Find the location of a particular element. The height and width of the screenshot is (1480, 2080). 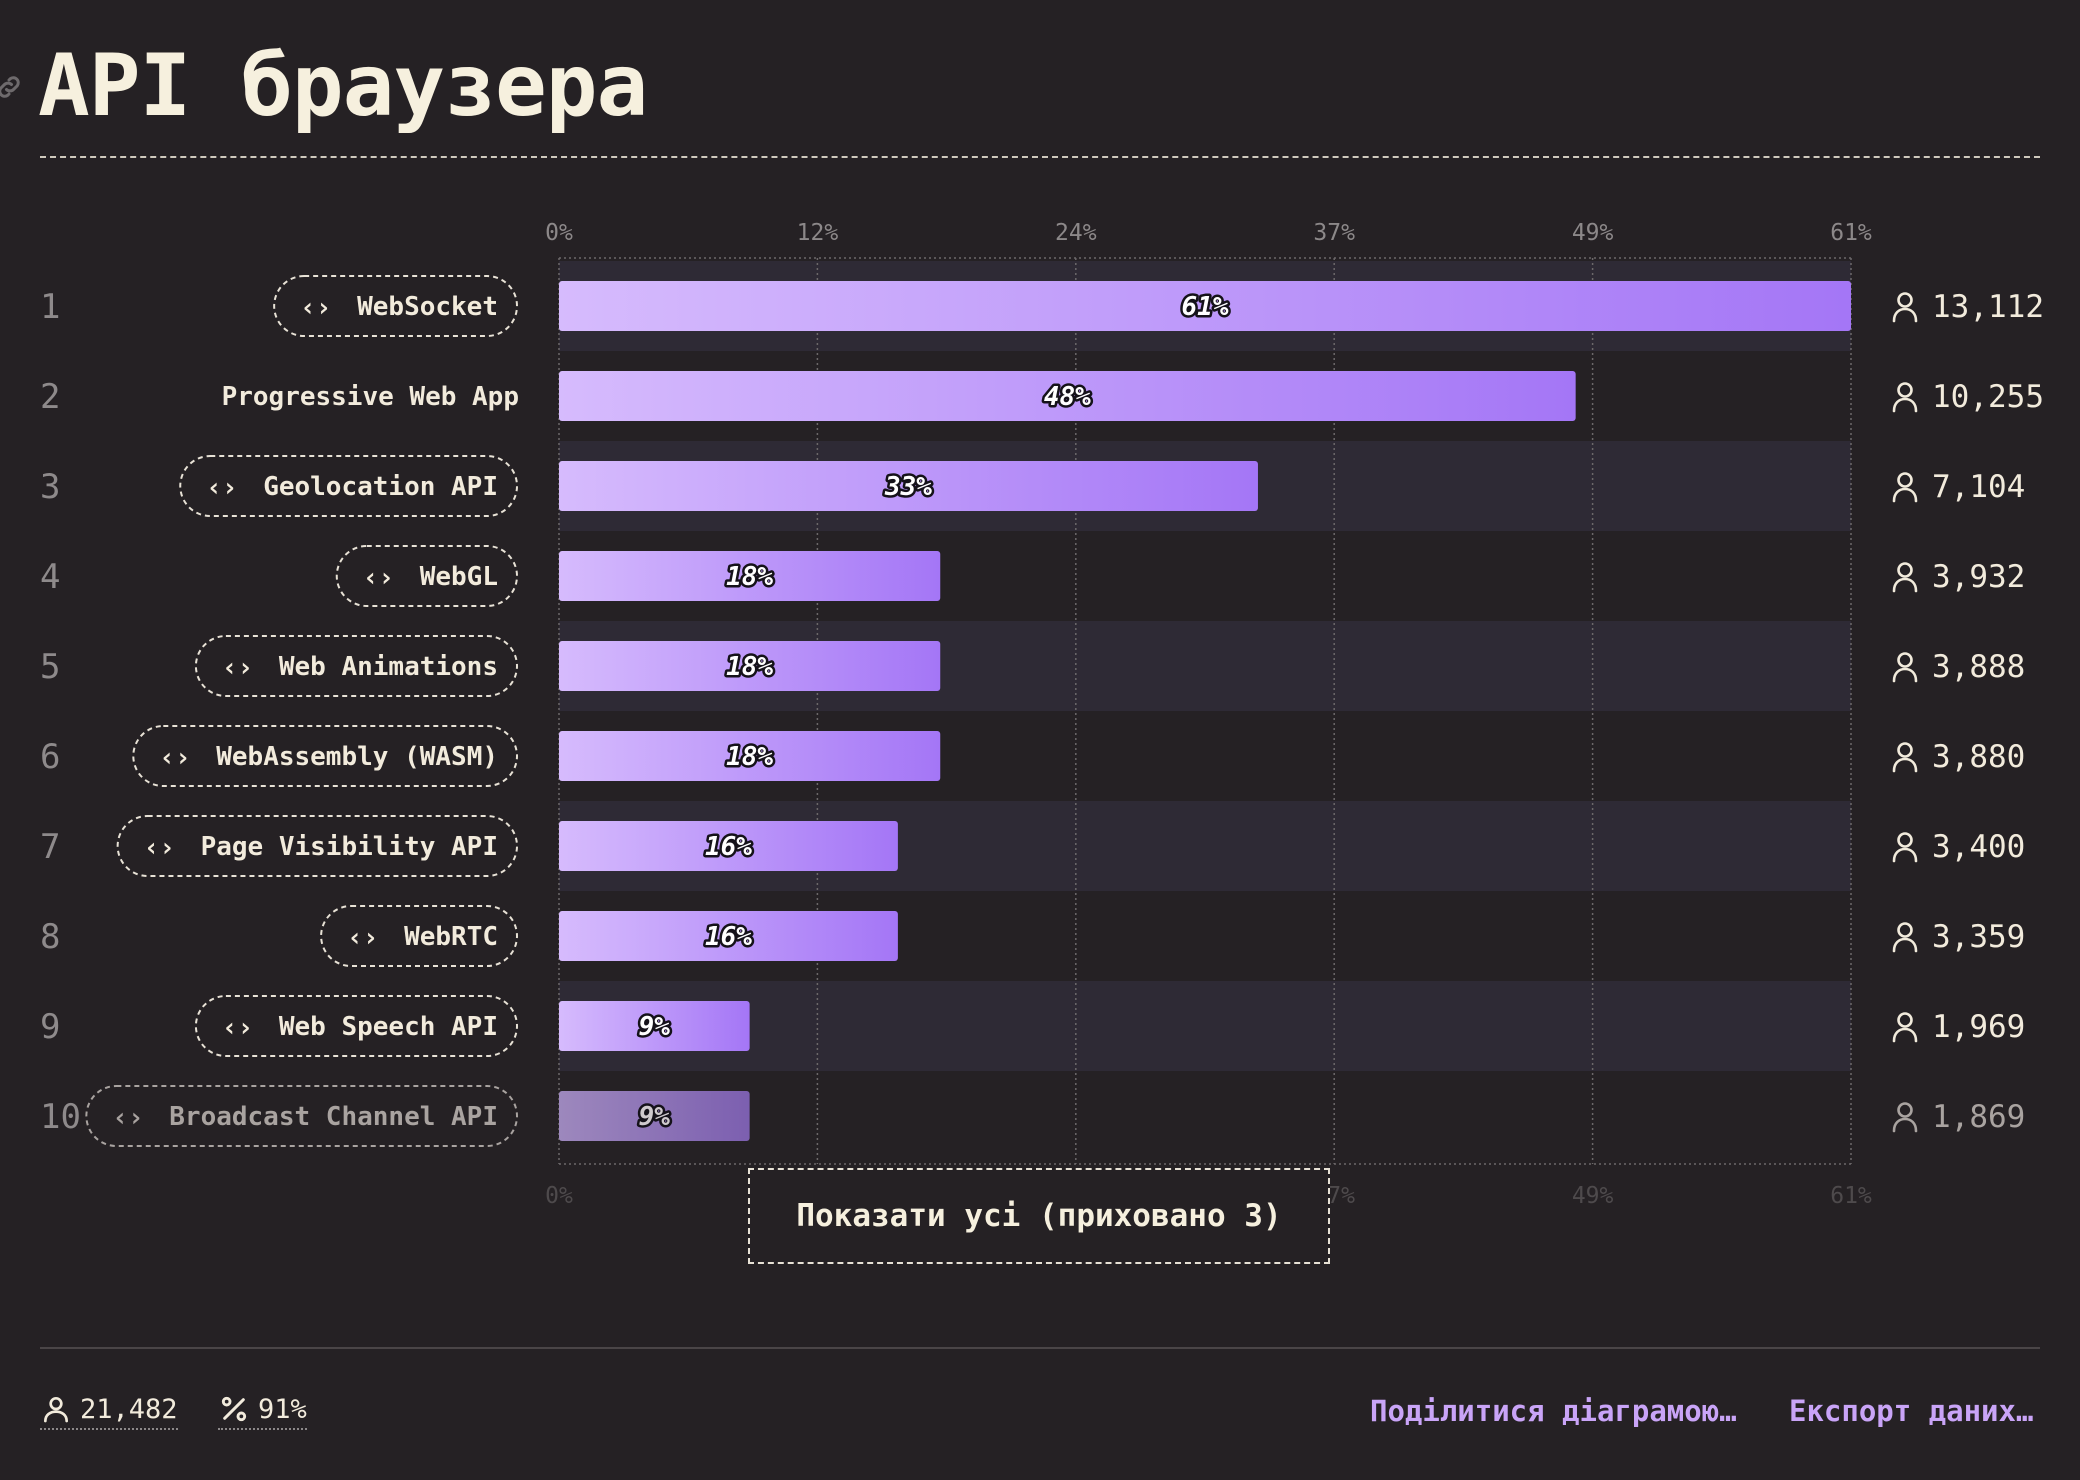

category-label: WebAssembly (WASM) is located at coordinates (357, 757).